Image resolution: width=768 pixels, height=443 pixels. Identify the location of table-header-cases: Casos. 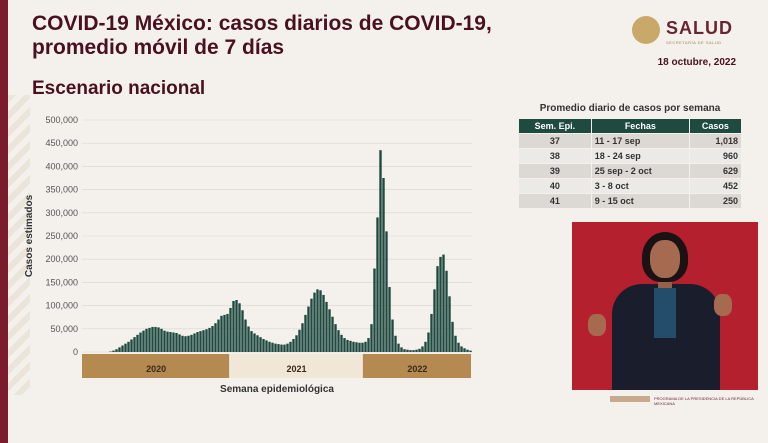
(715, 126).